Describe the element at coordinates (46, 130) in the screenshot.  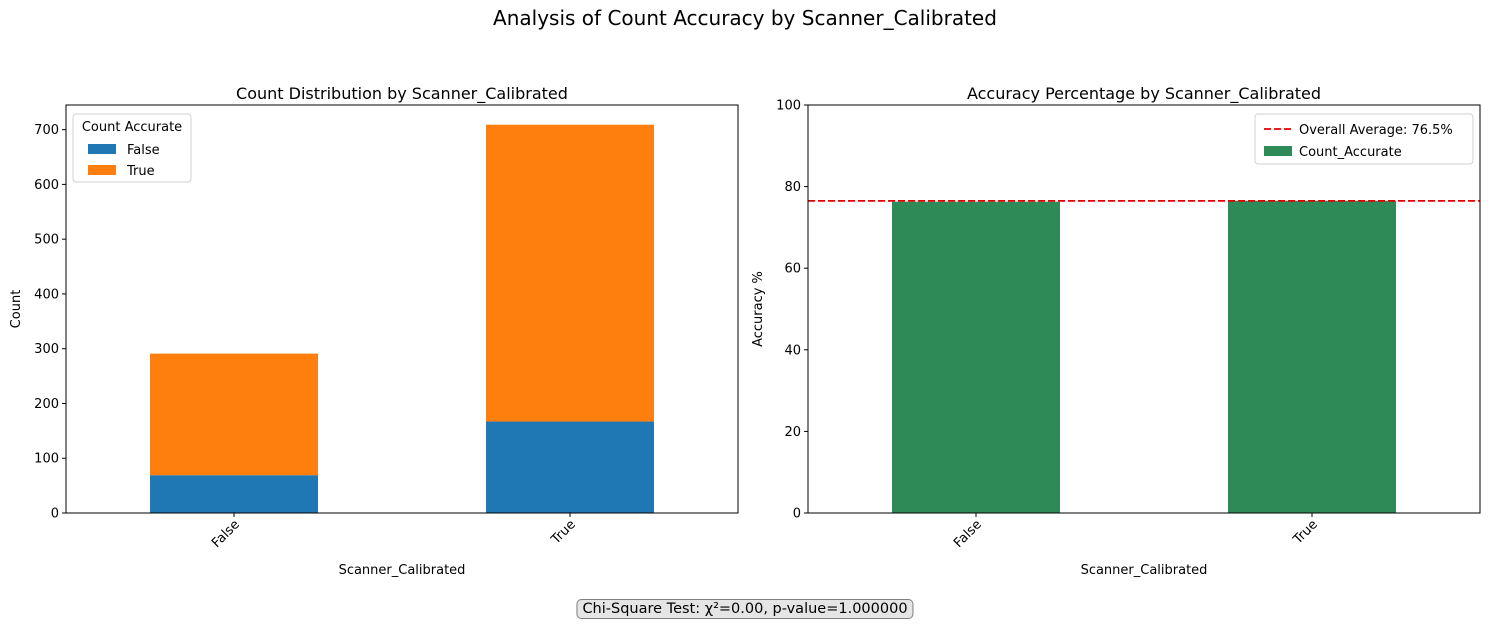
I see `y-tick-label: 700` at that location.